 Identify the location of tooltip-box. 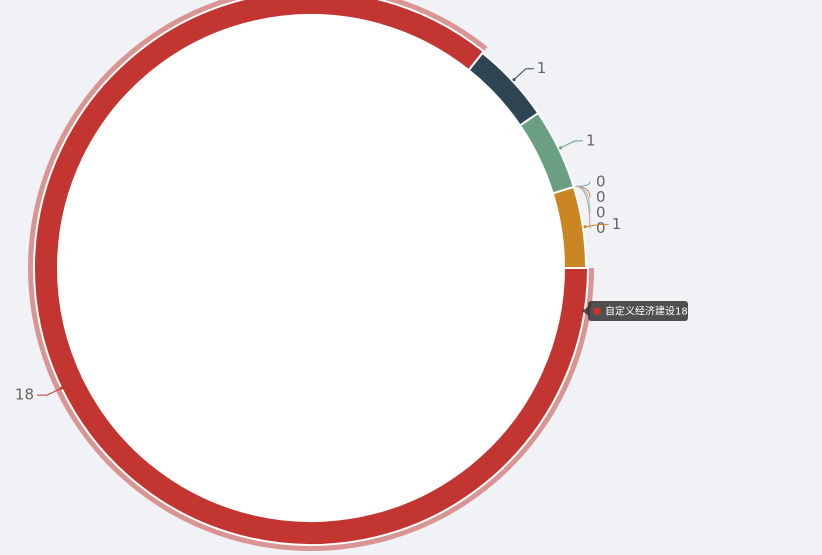
(638, 311).